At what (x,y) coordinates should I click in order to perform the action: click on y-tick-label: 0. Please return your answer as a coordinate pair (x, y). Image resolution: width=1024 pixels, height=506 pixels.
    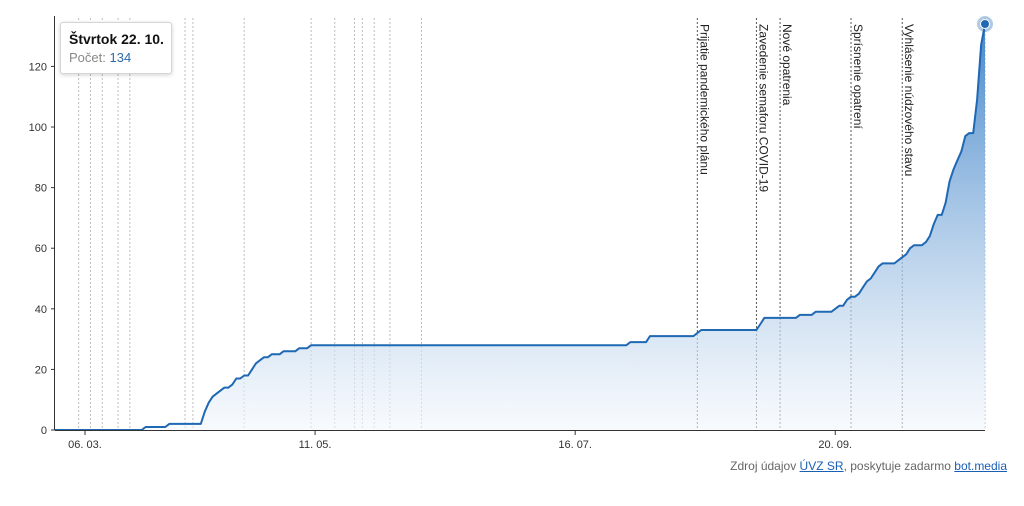
    Looking at the image, I should click on (44, 431).